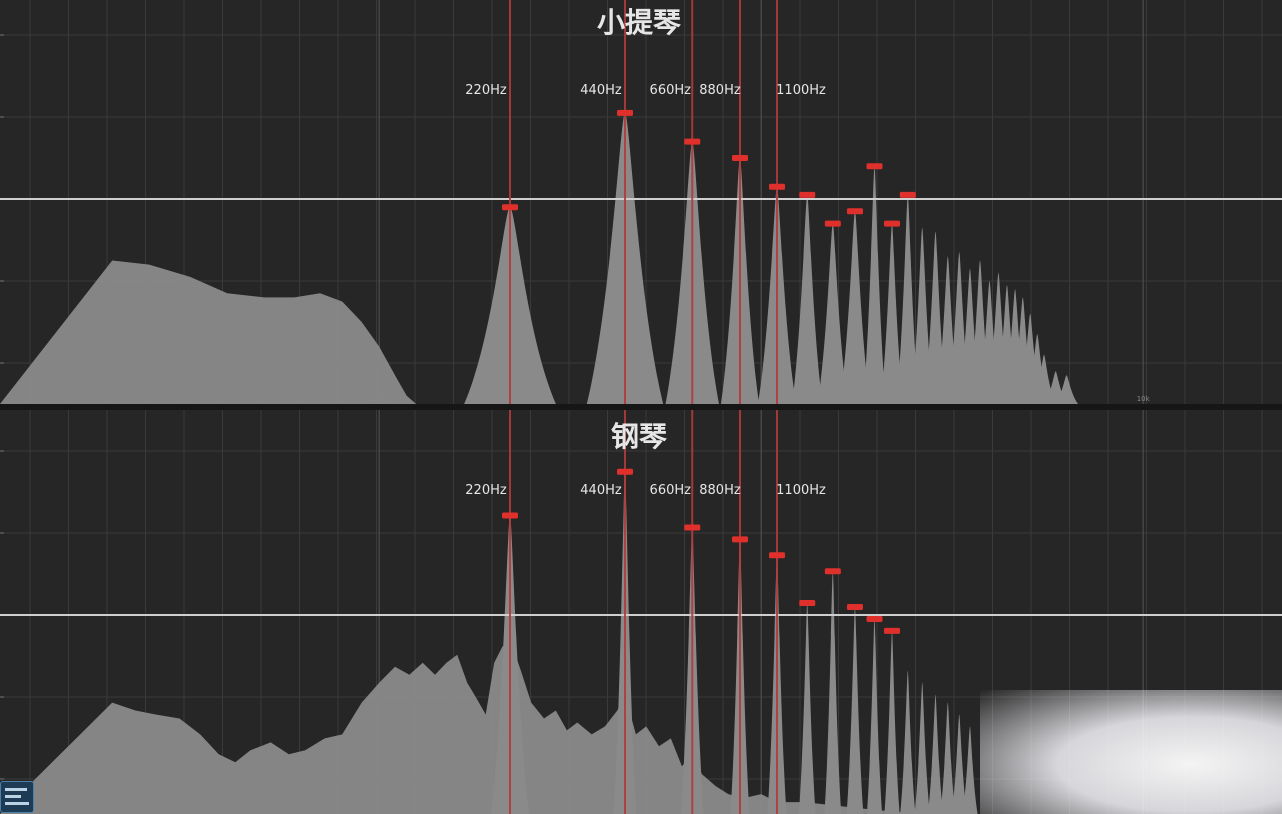 The width and height of the screenshot is (1282, 814). Describe the element at coordinates (639, 436) in the screenshot. I see `chart-title: 钢琴` at that location.